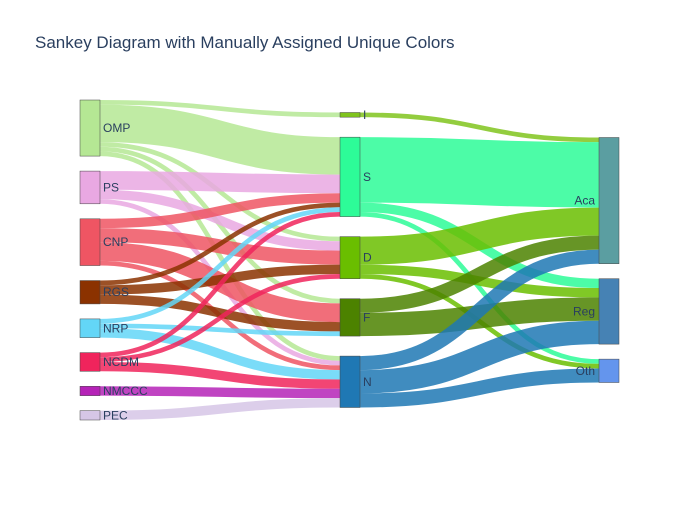  I want to click on link-nrp-to-s, so click(220, 265).